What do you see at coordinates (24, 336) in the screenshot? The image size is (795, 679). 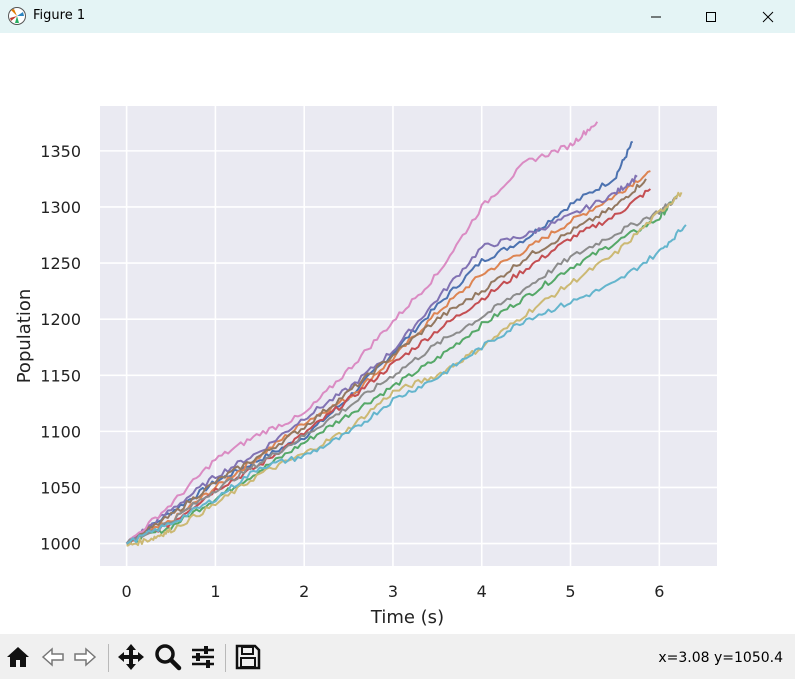 I see `y-axis-label: Population` at bounding box center [24, 336].